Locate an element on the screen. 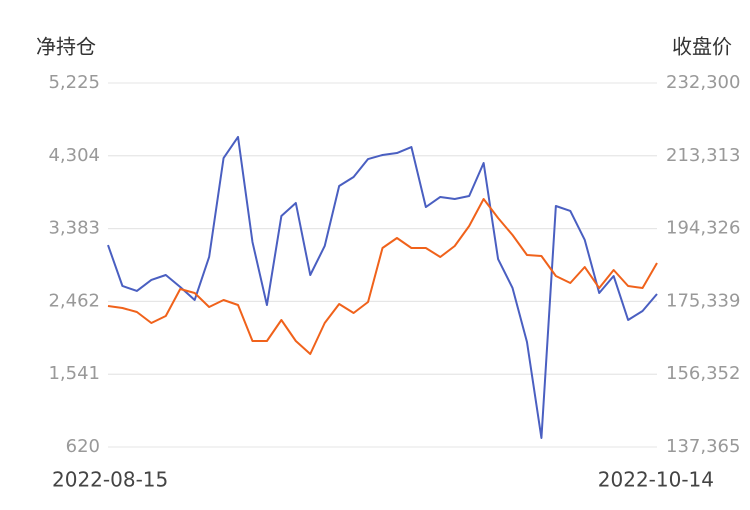 Image resolution: width=750 pixels, height=510 pixels. y-axis-title: 净持仓 is located at coordinates (66, 47).